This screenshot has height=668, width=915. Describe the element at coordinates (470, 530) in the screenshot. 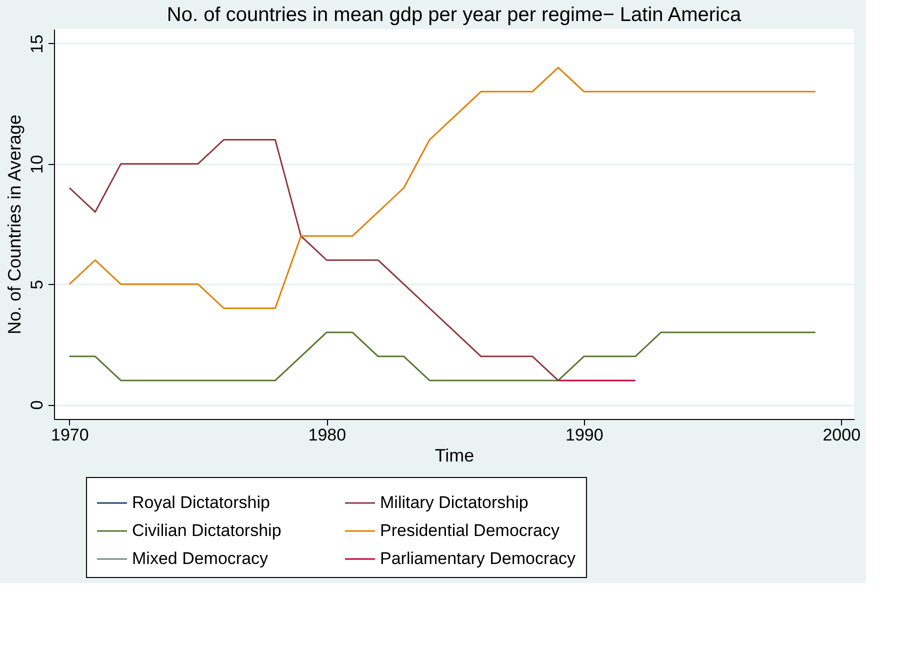

I see `legend-label: Presidential Democracy` at that location.